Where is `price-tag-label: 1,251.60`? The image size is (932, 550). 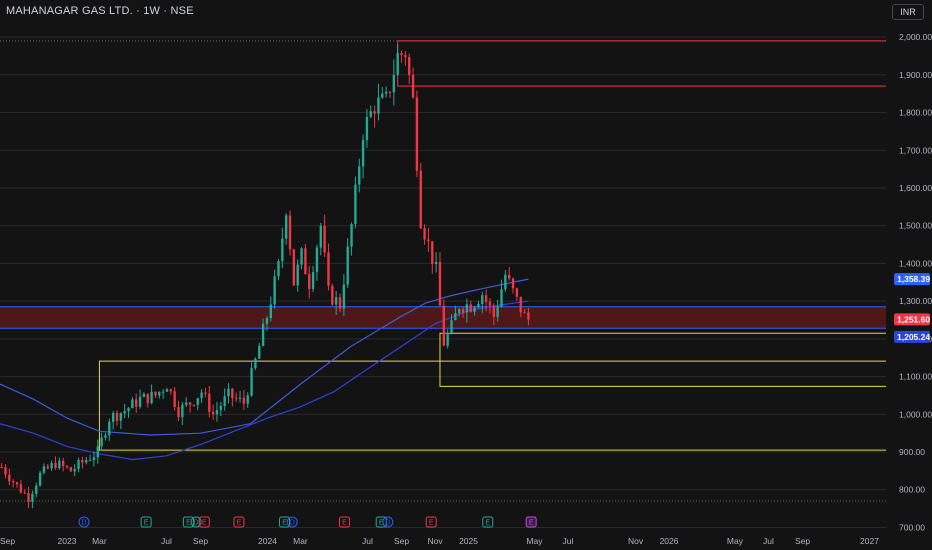 price-tag-label: 1,251.60 is located at coordinates (913, 319).